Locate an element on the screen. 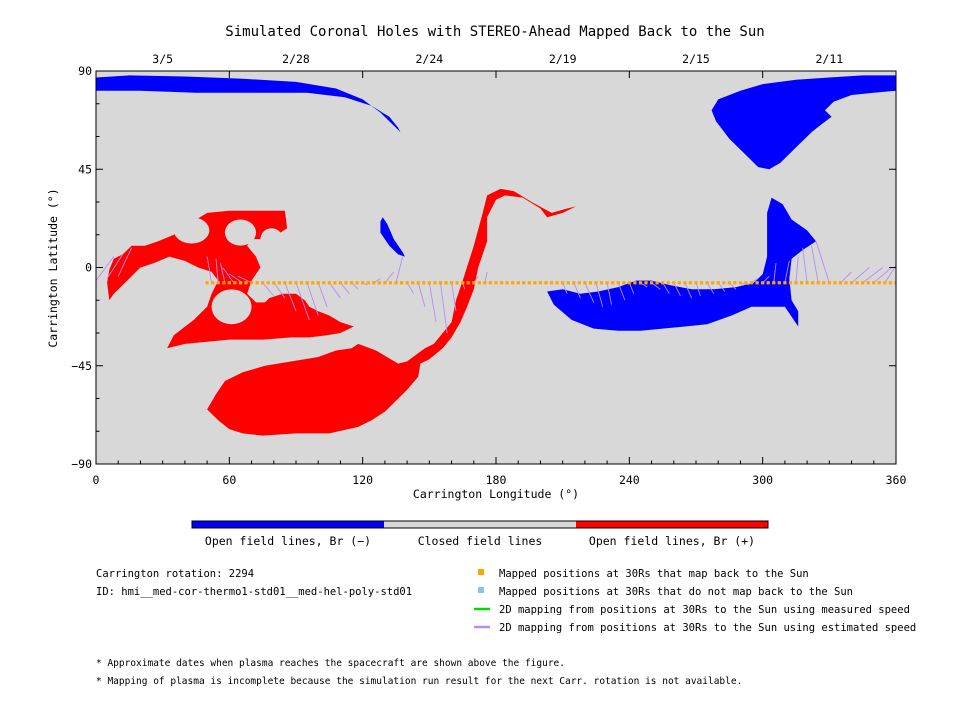 This screenshot has height=720, width=960. date-label-1: 2/28 is located at coordinates (296, 59).